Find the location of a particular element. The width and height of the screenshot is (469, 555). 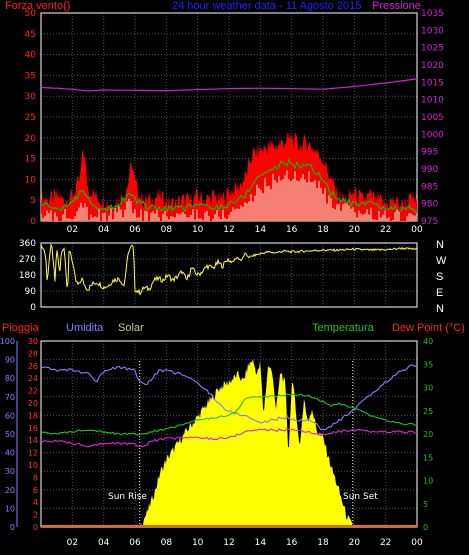

pressure-tick-label: 990 is located at coordinates (429, 170).